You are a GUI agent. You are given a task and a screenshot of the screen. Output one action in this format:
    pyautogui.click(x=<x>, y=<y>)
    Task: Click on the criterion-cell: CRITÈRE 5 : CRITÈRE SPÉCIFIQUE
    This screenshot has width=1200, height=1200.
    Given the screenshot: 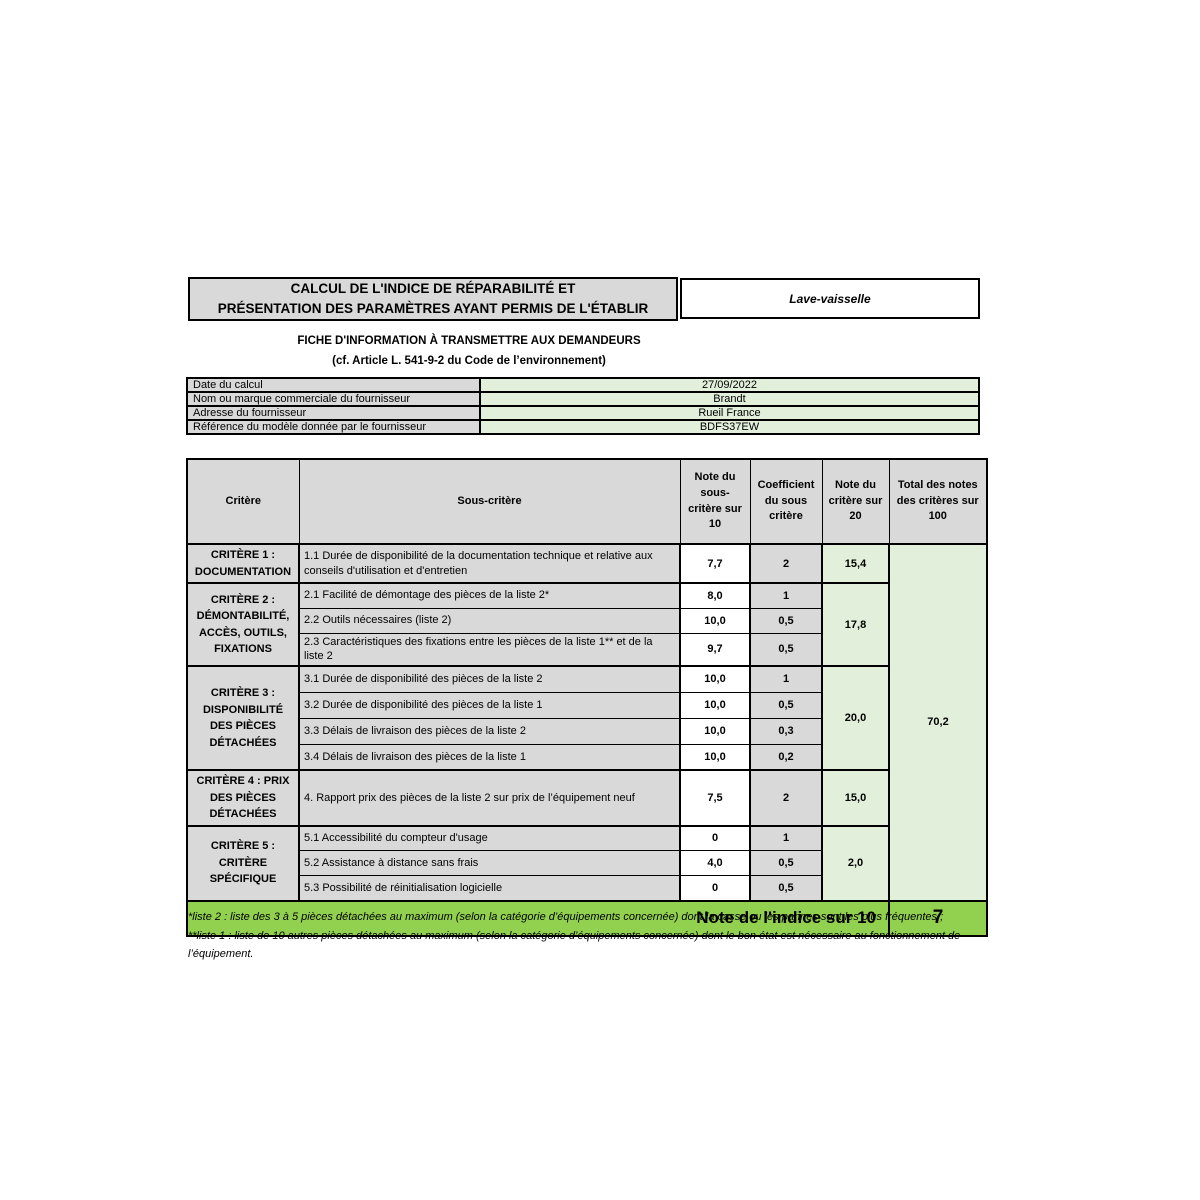 What is the action you would take?
    pyautogui.click(x=243, y=863)
    